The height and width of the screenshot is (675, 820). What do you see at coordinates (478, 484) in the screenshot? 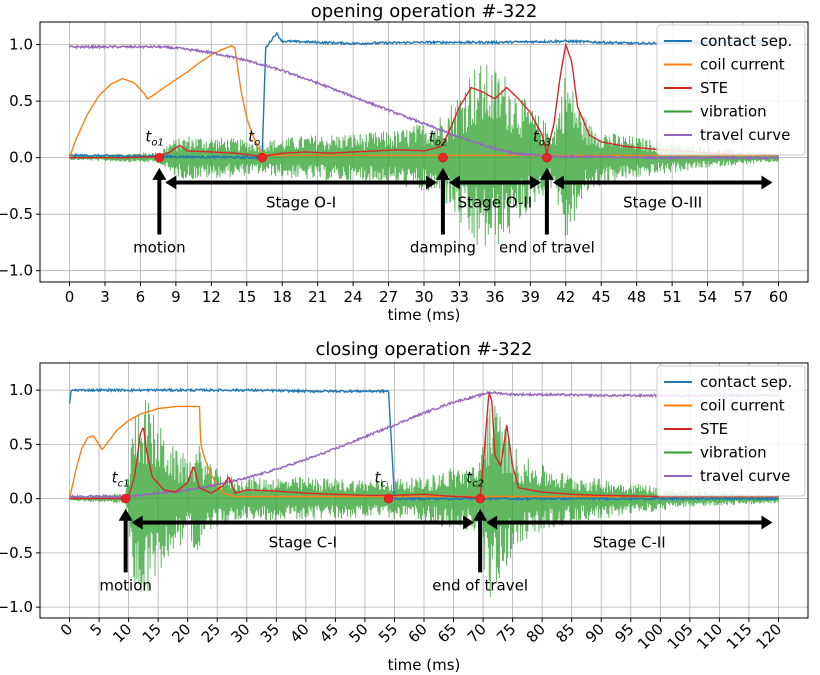
I see `event-subscript: c2` at bounding box center [478, 484].